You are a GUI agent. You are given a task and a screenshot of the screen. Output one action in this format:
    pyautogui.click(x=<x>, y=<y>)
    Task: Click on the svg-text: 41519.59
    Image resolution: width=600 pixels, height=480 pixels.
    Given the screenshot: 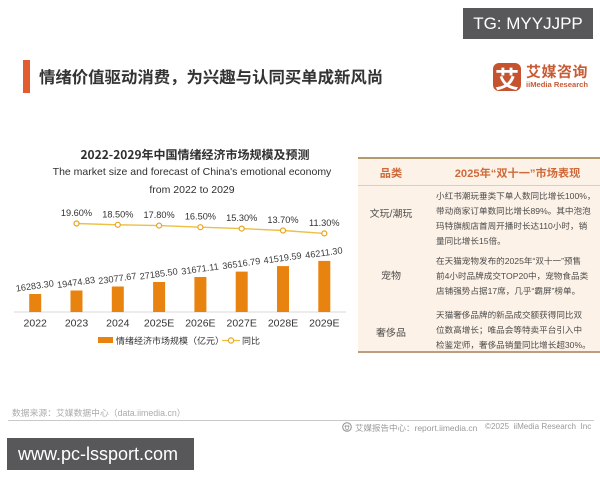 What is the action you would take?
    pyautogui.click(x=282, y=258)
    